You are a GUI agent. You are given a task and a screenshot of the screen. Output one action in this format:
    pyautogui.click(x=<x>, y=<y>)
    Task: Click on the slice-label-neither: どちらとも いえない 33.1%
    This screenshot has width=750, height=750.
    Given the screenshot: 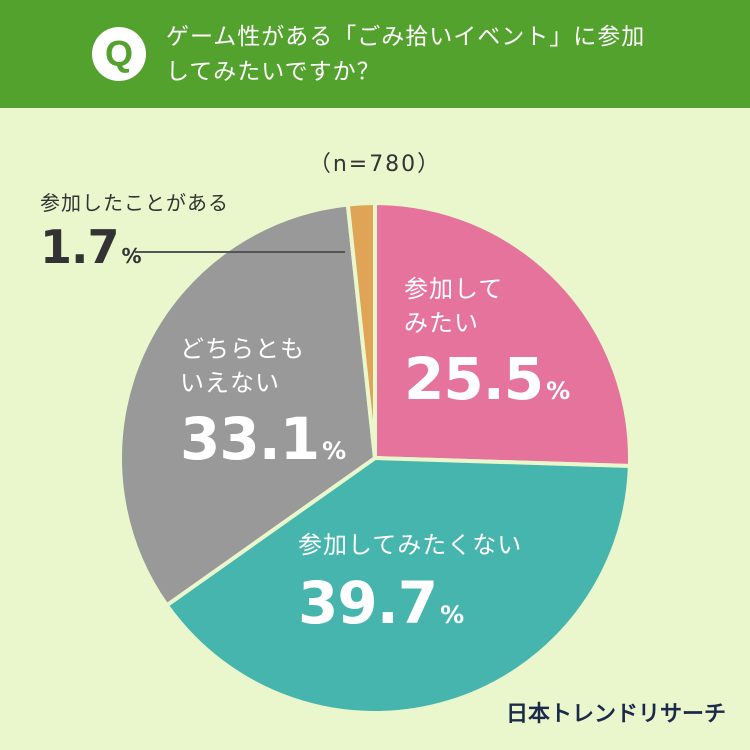 What is the action you would take?
    pyautogui.click(x=263, y=402)
    